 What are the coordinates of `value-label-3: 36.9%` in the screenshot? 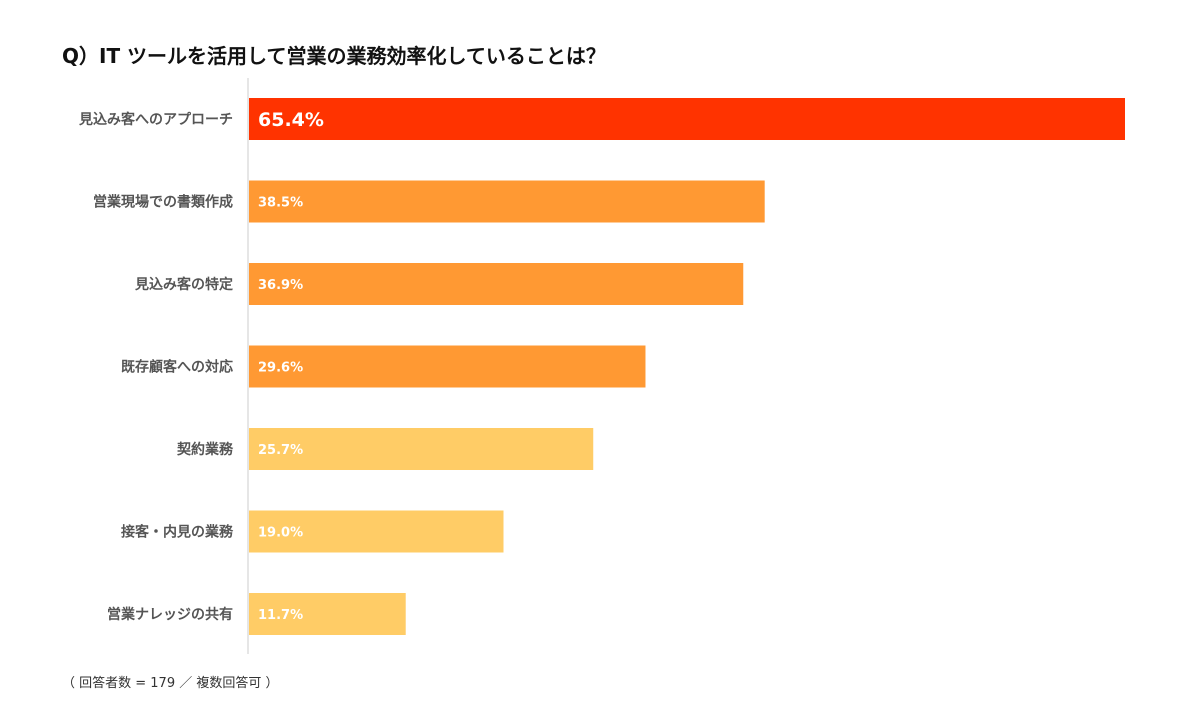 It's located at (280, 285).